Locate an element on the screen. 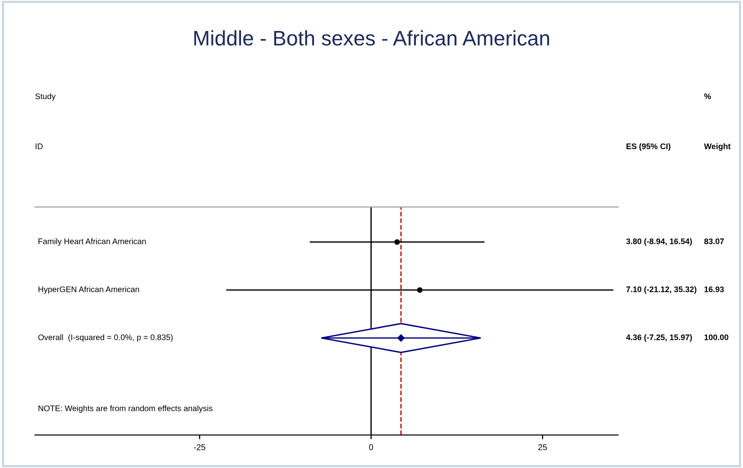 This screenshot has height=468, width=743. text: NOTE: Weights are from random effects analysis is located at coordinates (125, 409).